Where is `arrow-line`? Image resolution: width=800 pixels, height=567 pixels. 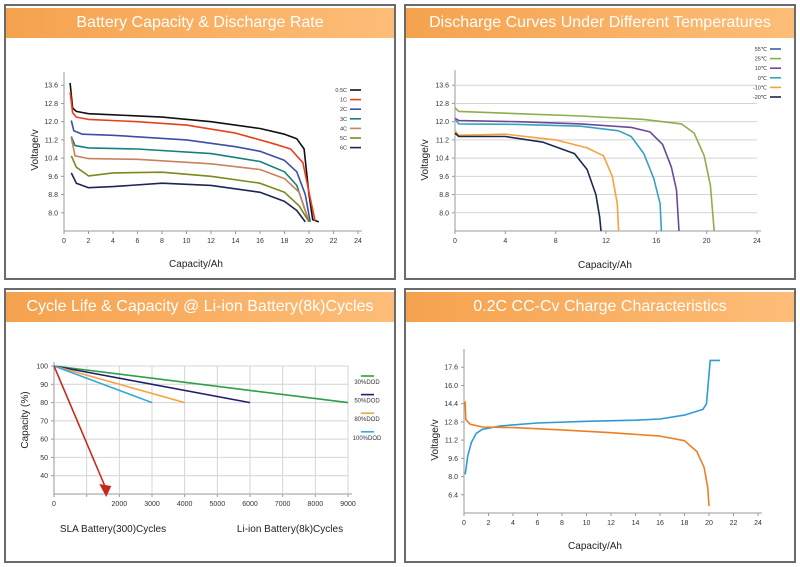 arrow-line is located at coordinates (80, 426).